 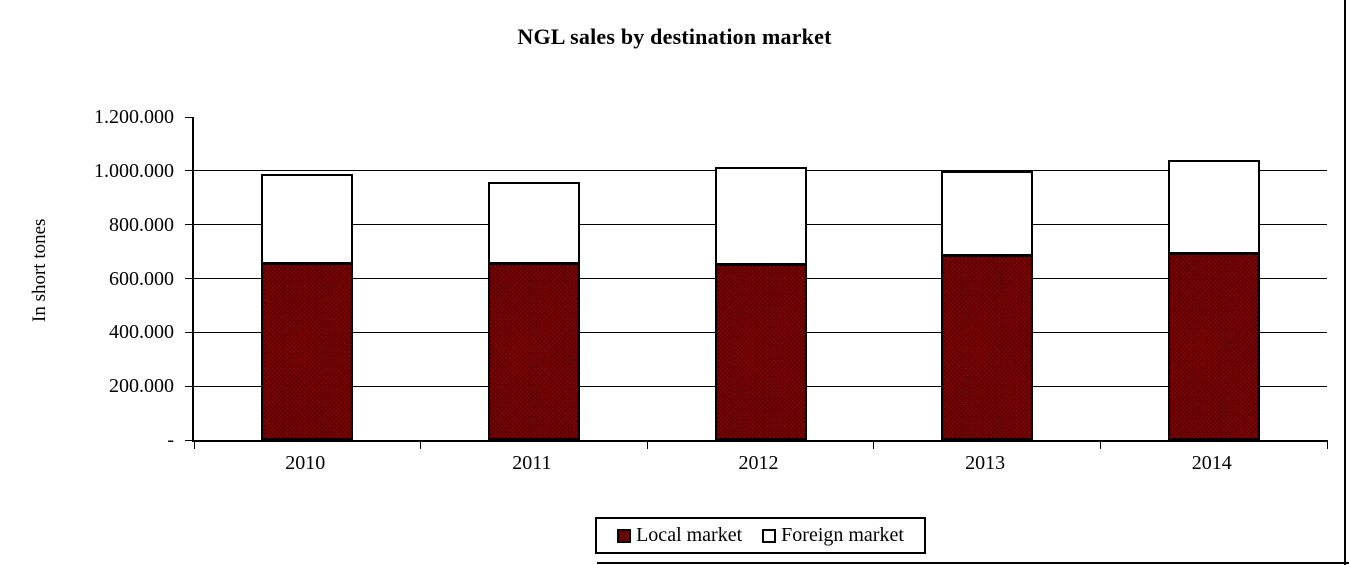 What do you see at coordinates (1211, 463) in the screenshot?
I see `x-tick-label-2014: 2014` at bounding box center [1211, 463].